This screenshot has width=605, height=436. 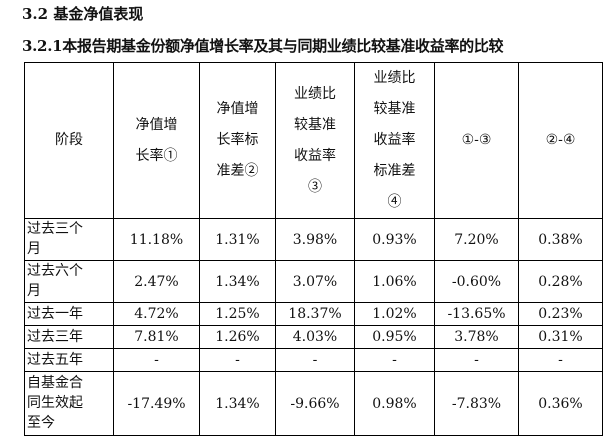 What do you see at coordinates (476, 403) in the screenshot?
I see `table-cell: -7.83%` at bounding box center [476, 403].